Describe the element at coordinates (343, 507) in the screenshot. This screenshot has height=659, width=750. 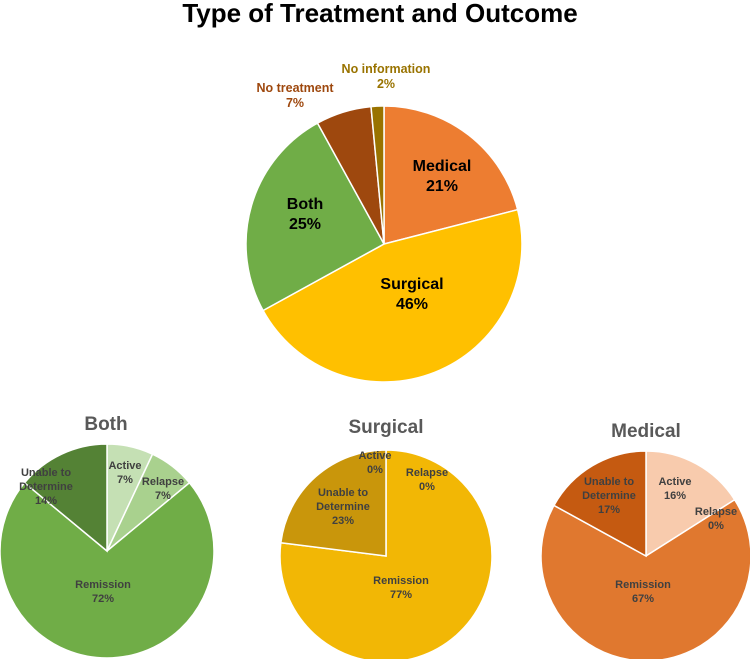
I see `surgical-data-label-unable-to-determine: Unable to Determine 23%` at that location.